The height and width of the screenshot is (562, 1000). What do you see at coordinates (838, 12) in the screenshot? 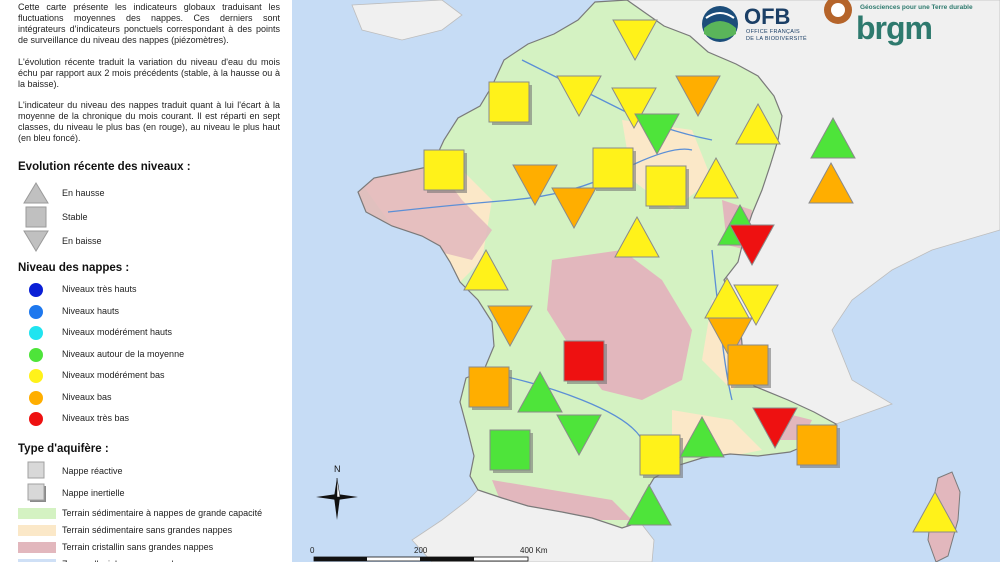
I see `brgm-emblem-icon` at bounding box center [838, 12].